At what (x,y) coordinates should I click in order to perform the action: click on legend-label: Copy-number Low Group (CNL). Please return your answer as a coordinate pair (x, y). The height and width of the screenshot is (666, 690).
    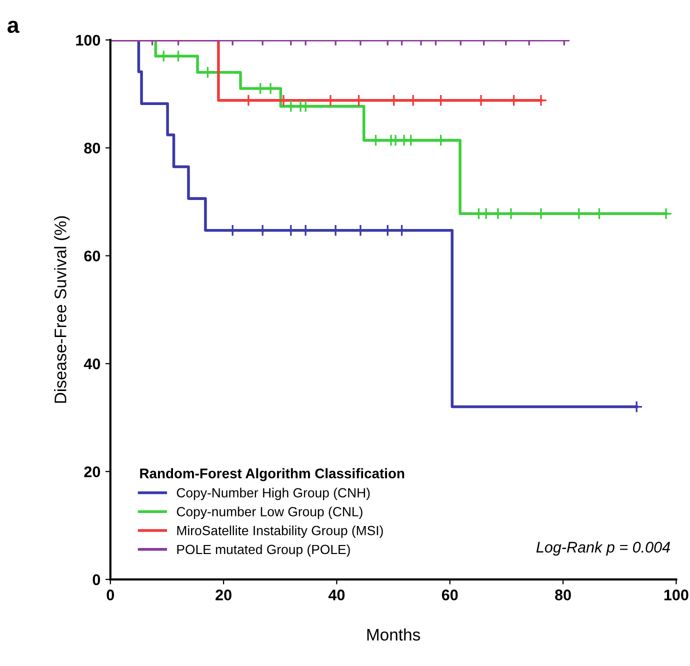
    Looking at the image, I should click on (269, 512).